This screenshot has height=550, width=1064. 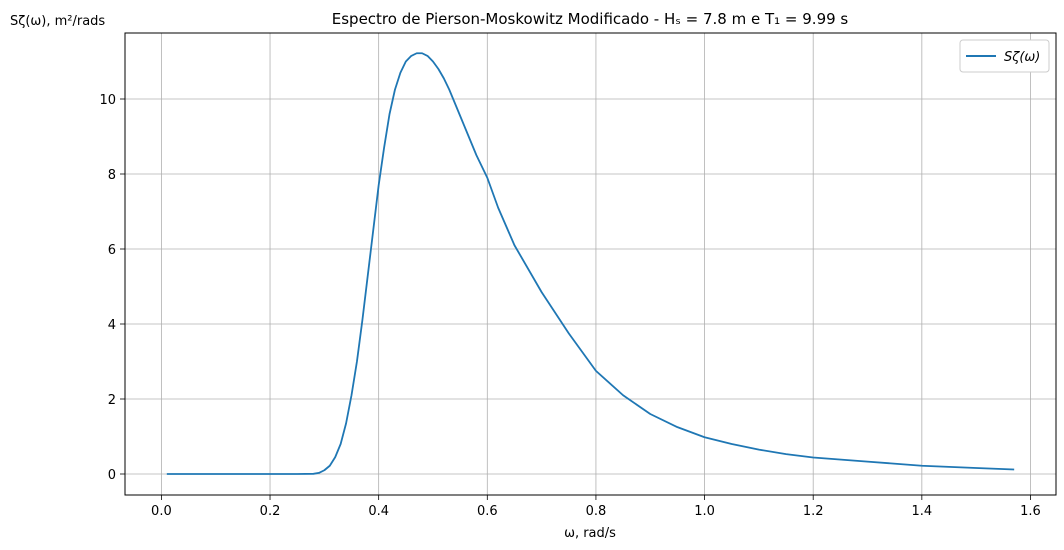 I want to click on y-axis: 0 2 4 6 8 10, so click(x=112, y=288).